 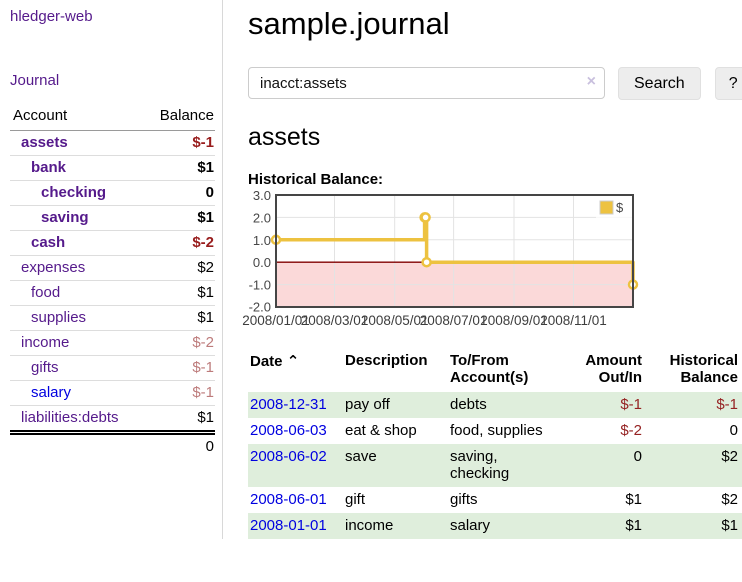 What do you see at coordinates (260, 285) in the screenshot?
I see `svg-text: -1.0` at bounding box center [260, 285].